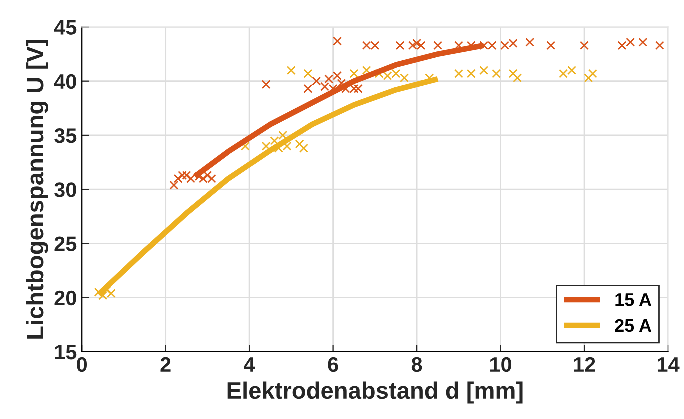  I want to click on y-tick-label: 45, so click(65, 27).